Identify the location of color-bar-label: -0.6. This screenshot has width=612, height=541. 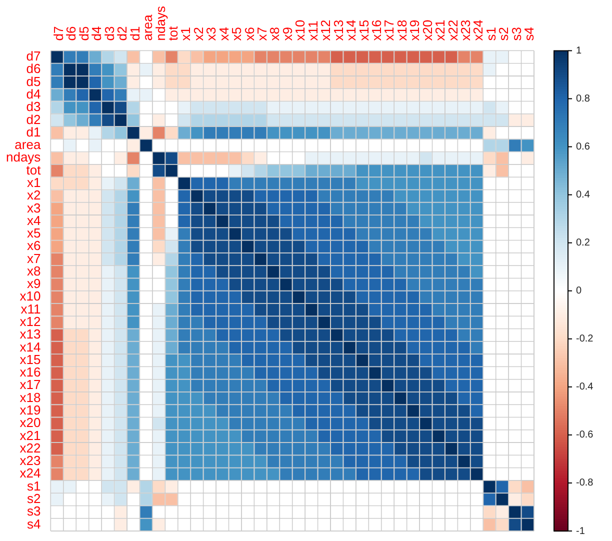
(585, 435).